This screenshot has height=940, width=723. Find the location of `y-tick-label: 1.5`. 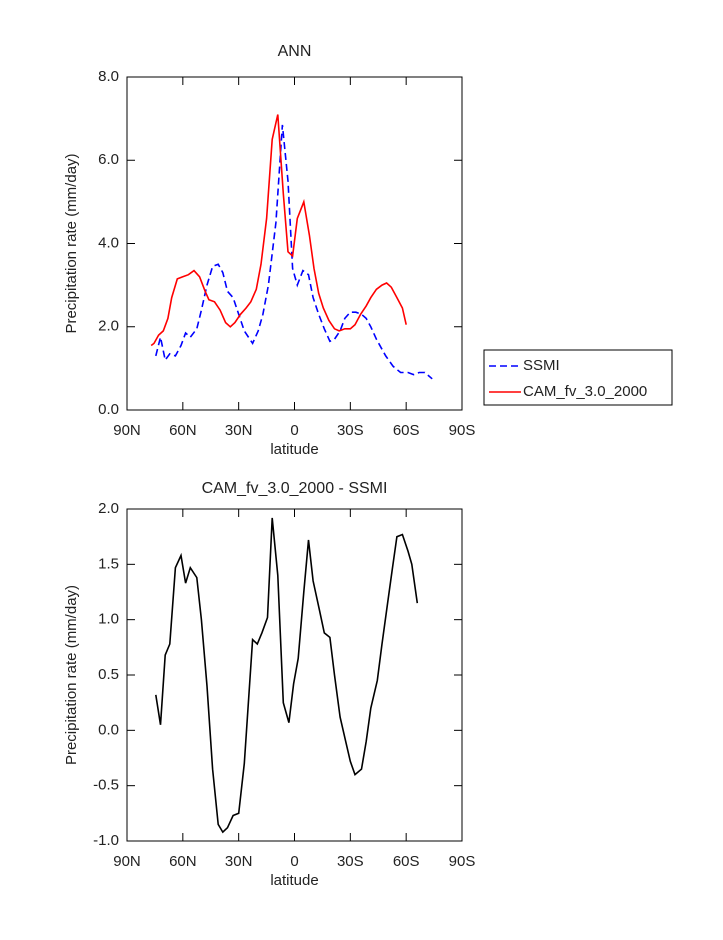

y-tick-label: 1.5 is located at coordinates (108, 563).